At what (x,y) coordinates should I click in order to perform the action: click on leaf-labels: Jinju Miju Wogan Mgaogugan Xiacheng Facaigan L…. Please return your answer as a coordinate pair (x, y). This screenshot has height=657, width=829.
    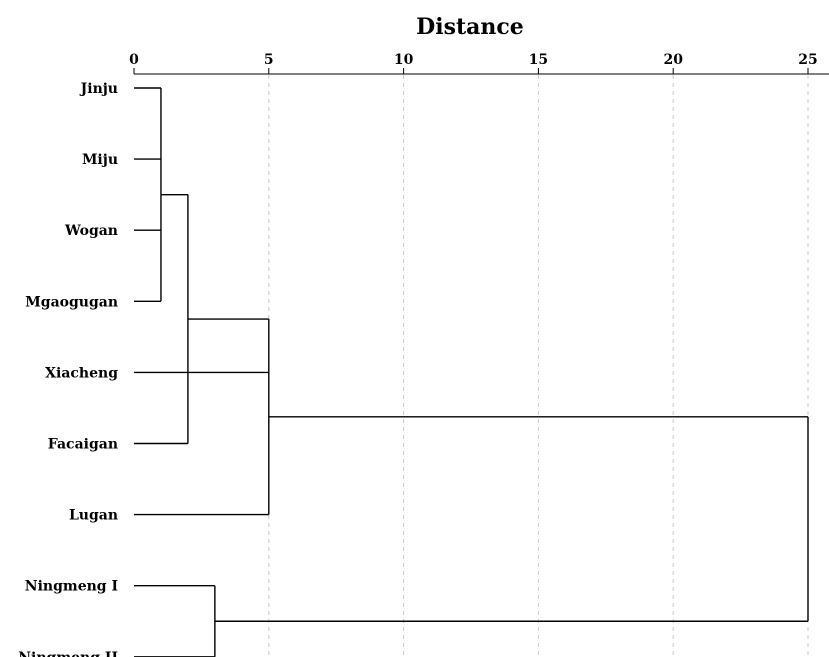
    Looking at the image, I should click on (68, 369).